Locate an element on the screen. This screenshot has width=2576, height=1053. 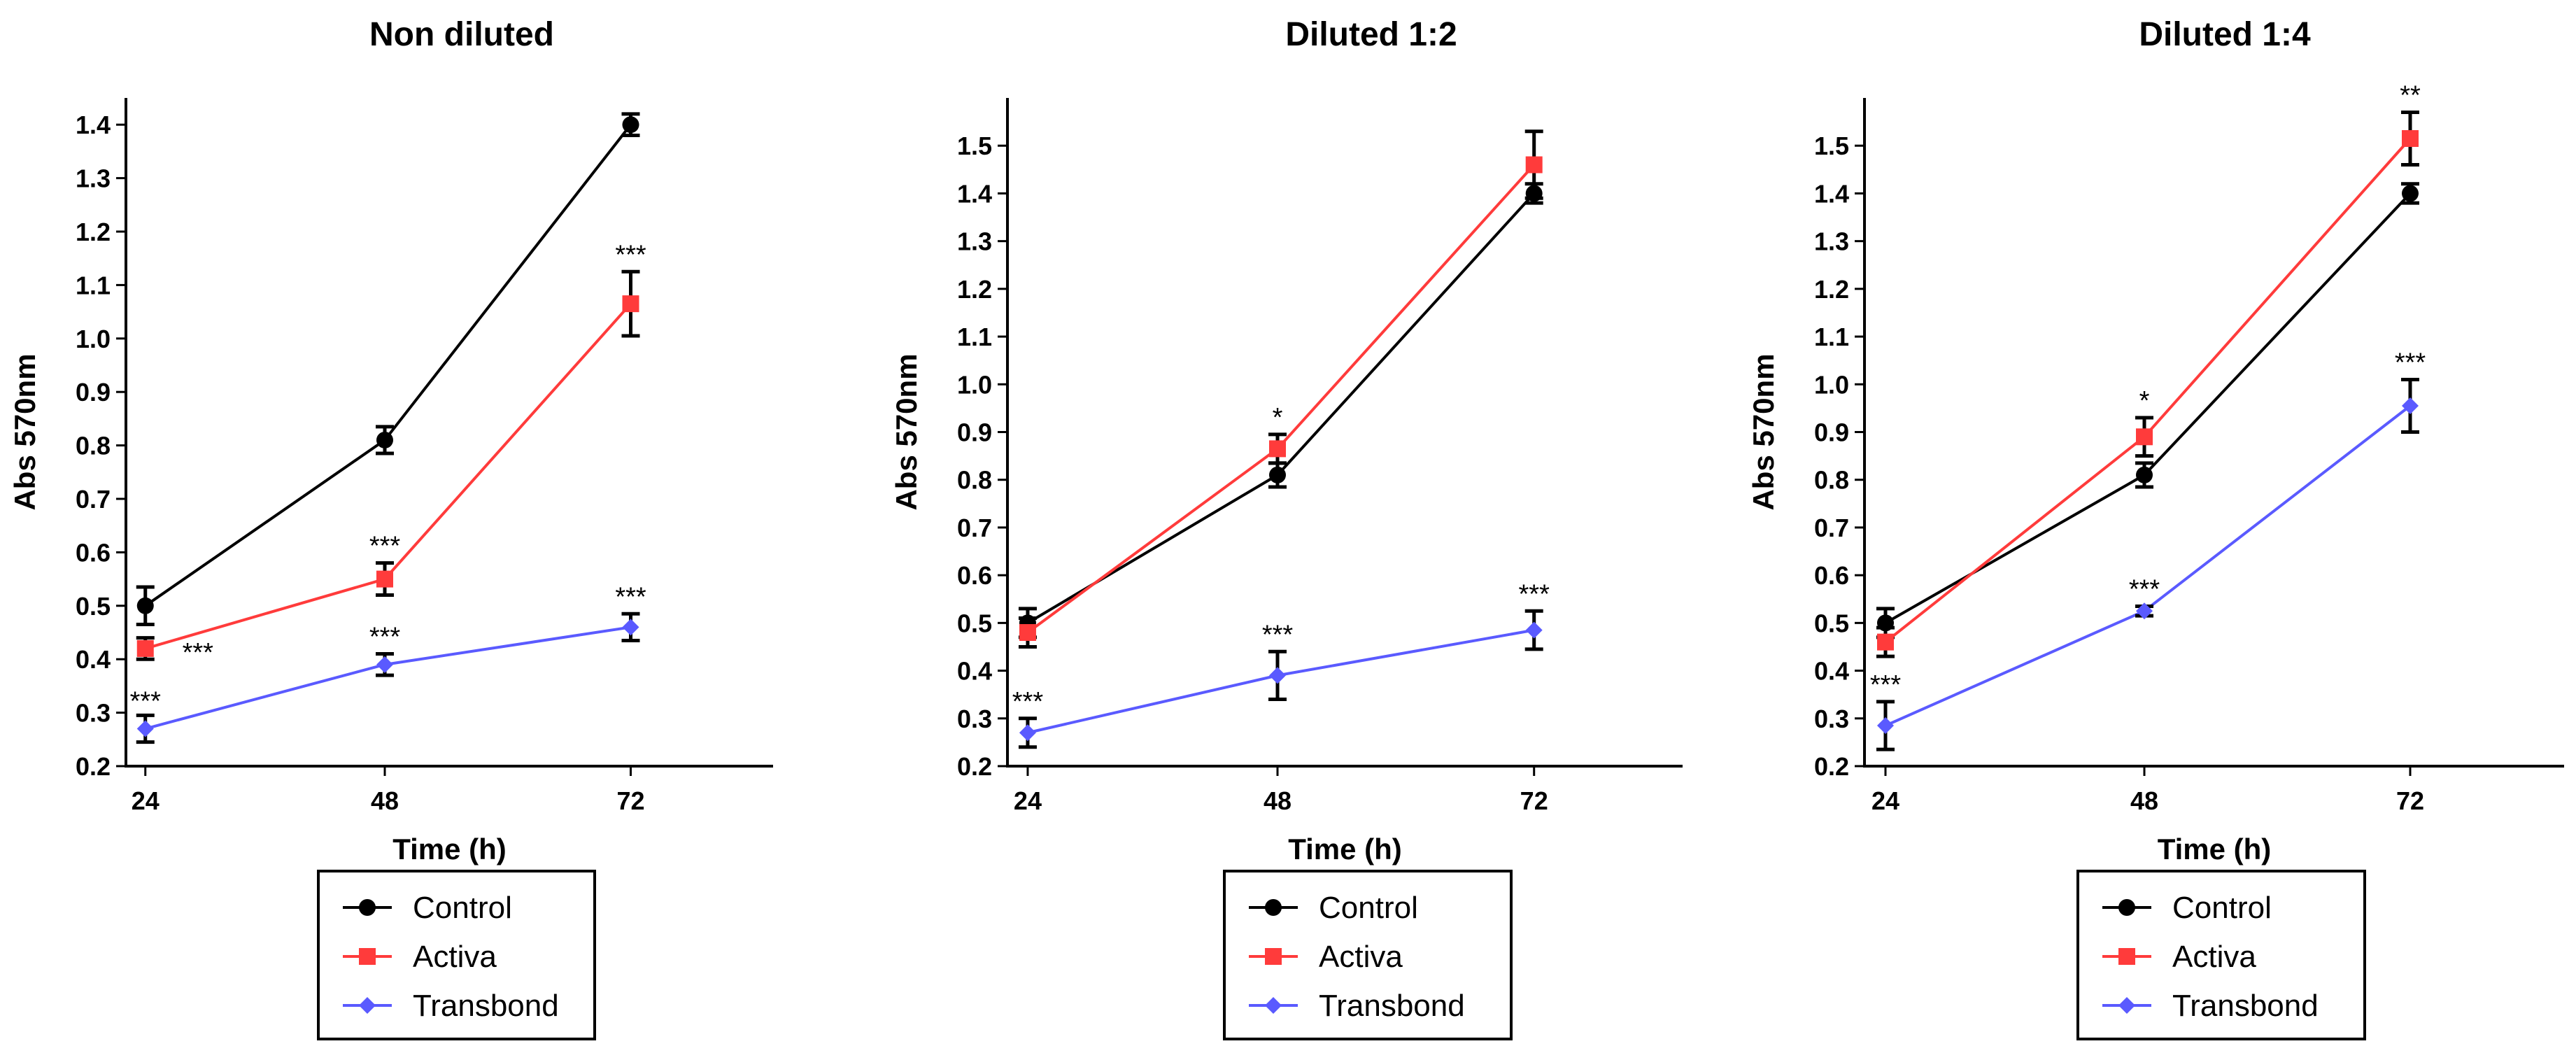
chart-title: Diluted 1:4 is located at coordinates (2225, 34).